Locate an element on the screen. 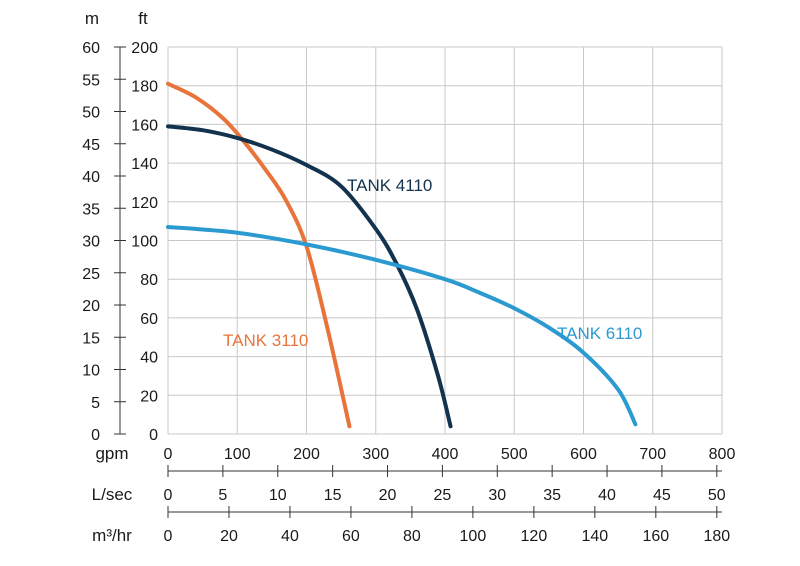 The width and height of the screenshot is (800, 566). meters-tick-label: 20 is located at coordinates (91, 306).